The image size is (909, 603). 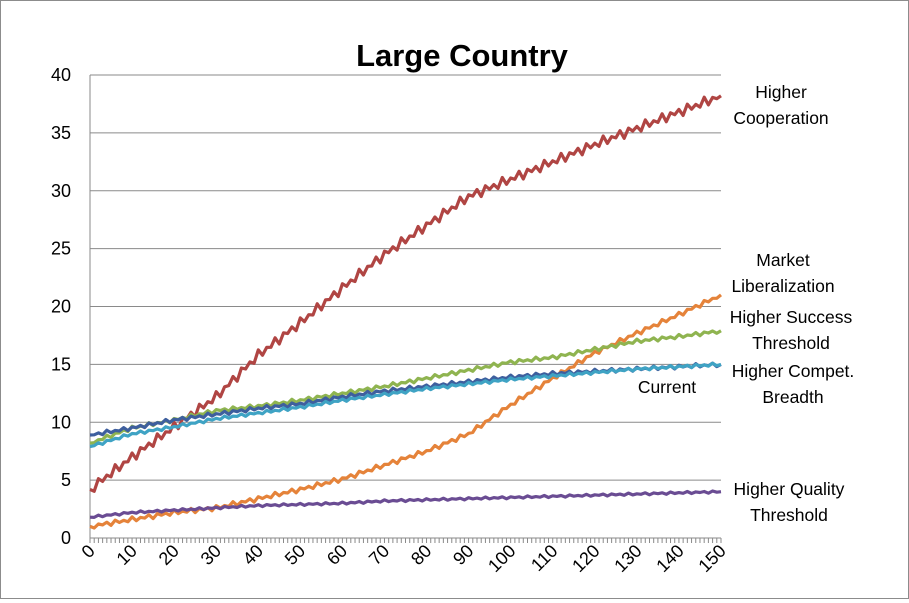 What do you see at coordinates (61, 364) in the screenshot?
I see `y-tick-label: 15` at bounding box center [61, 364].